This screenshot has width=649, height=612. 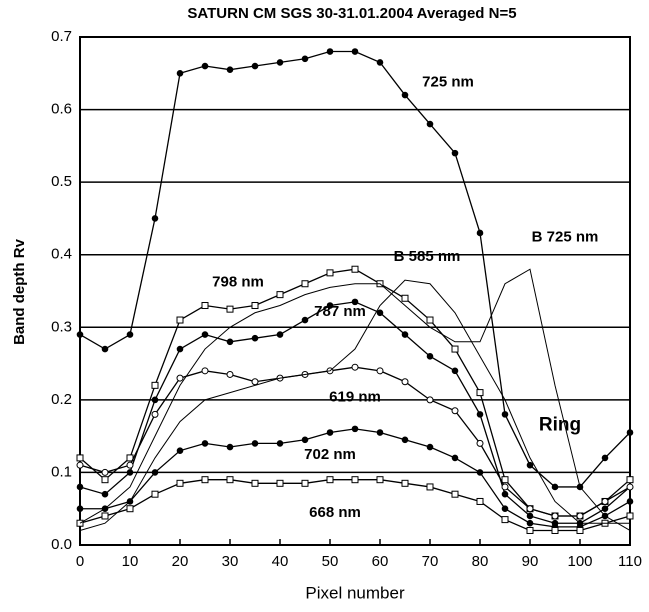 I want to click on series-label: 787 nm, so click(x=340, y=311).